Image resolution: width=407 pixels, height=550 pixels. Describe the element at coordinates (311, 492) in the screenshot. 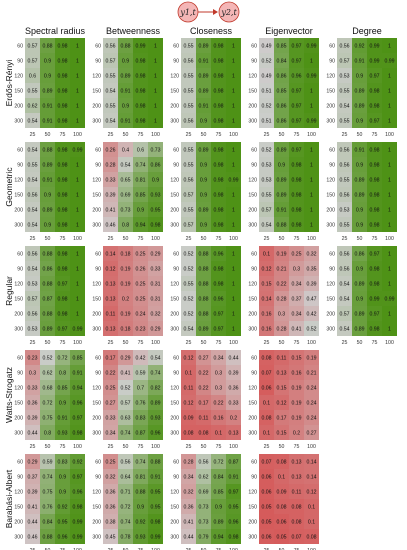

I see `cell-value-label: 0.12` at that location.